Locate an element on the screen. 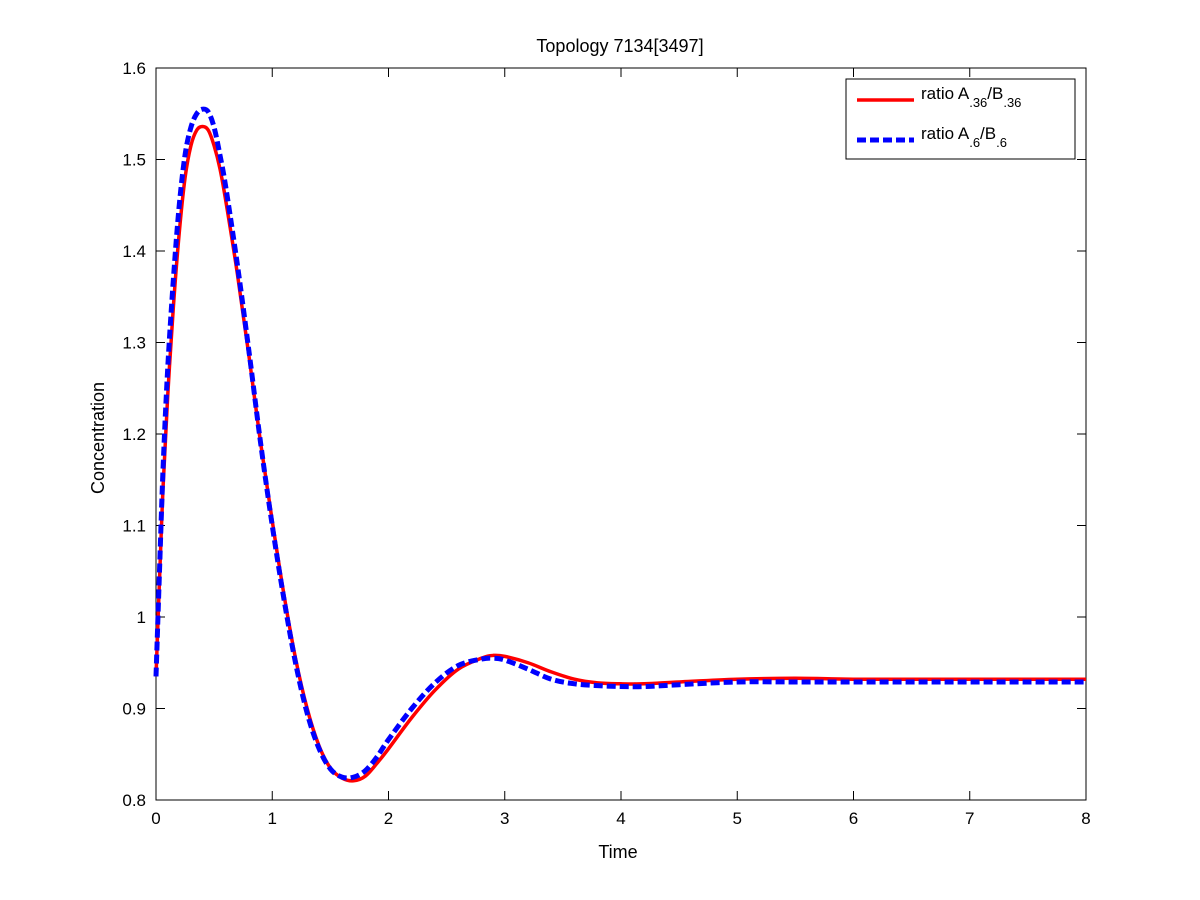  x-tick-label: 3 is located at coordinates (504, 818).